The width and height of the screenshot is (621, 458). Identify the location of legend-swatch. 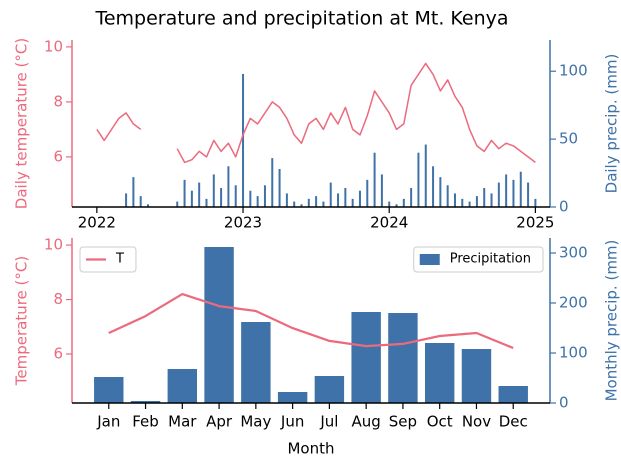
(429, 259).